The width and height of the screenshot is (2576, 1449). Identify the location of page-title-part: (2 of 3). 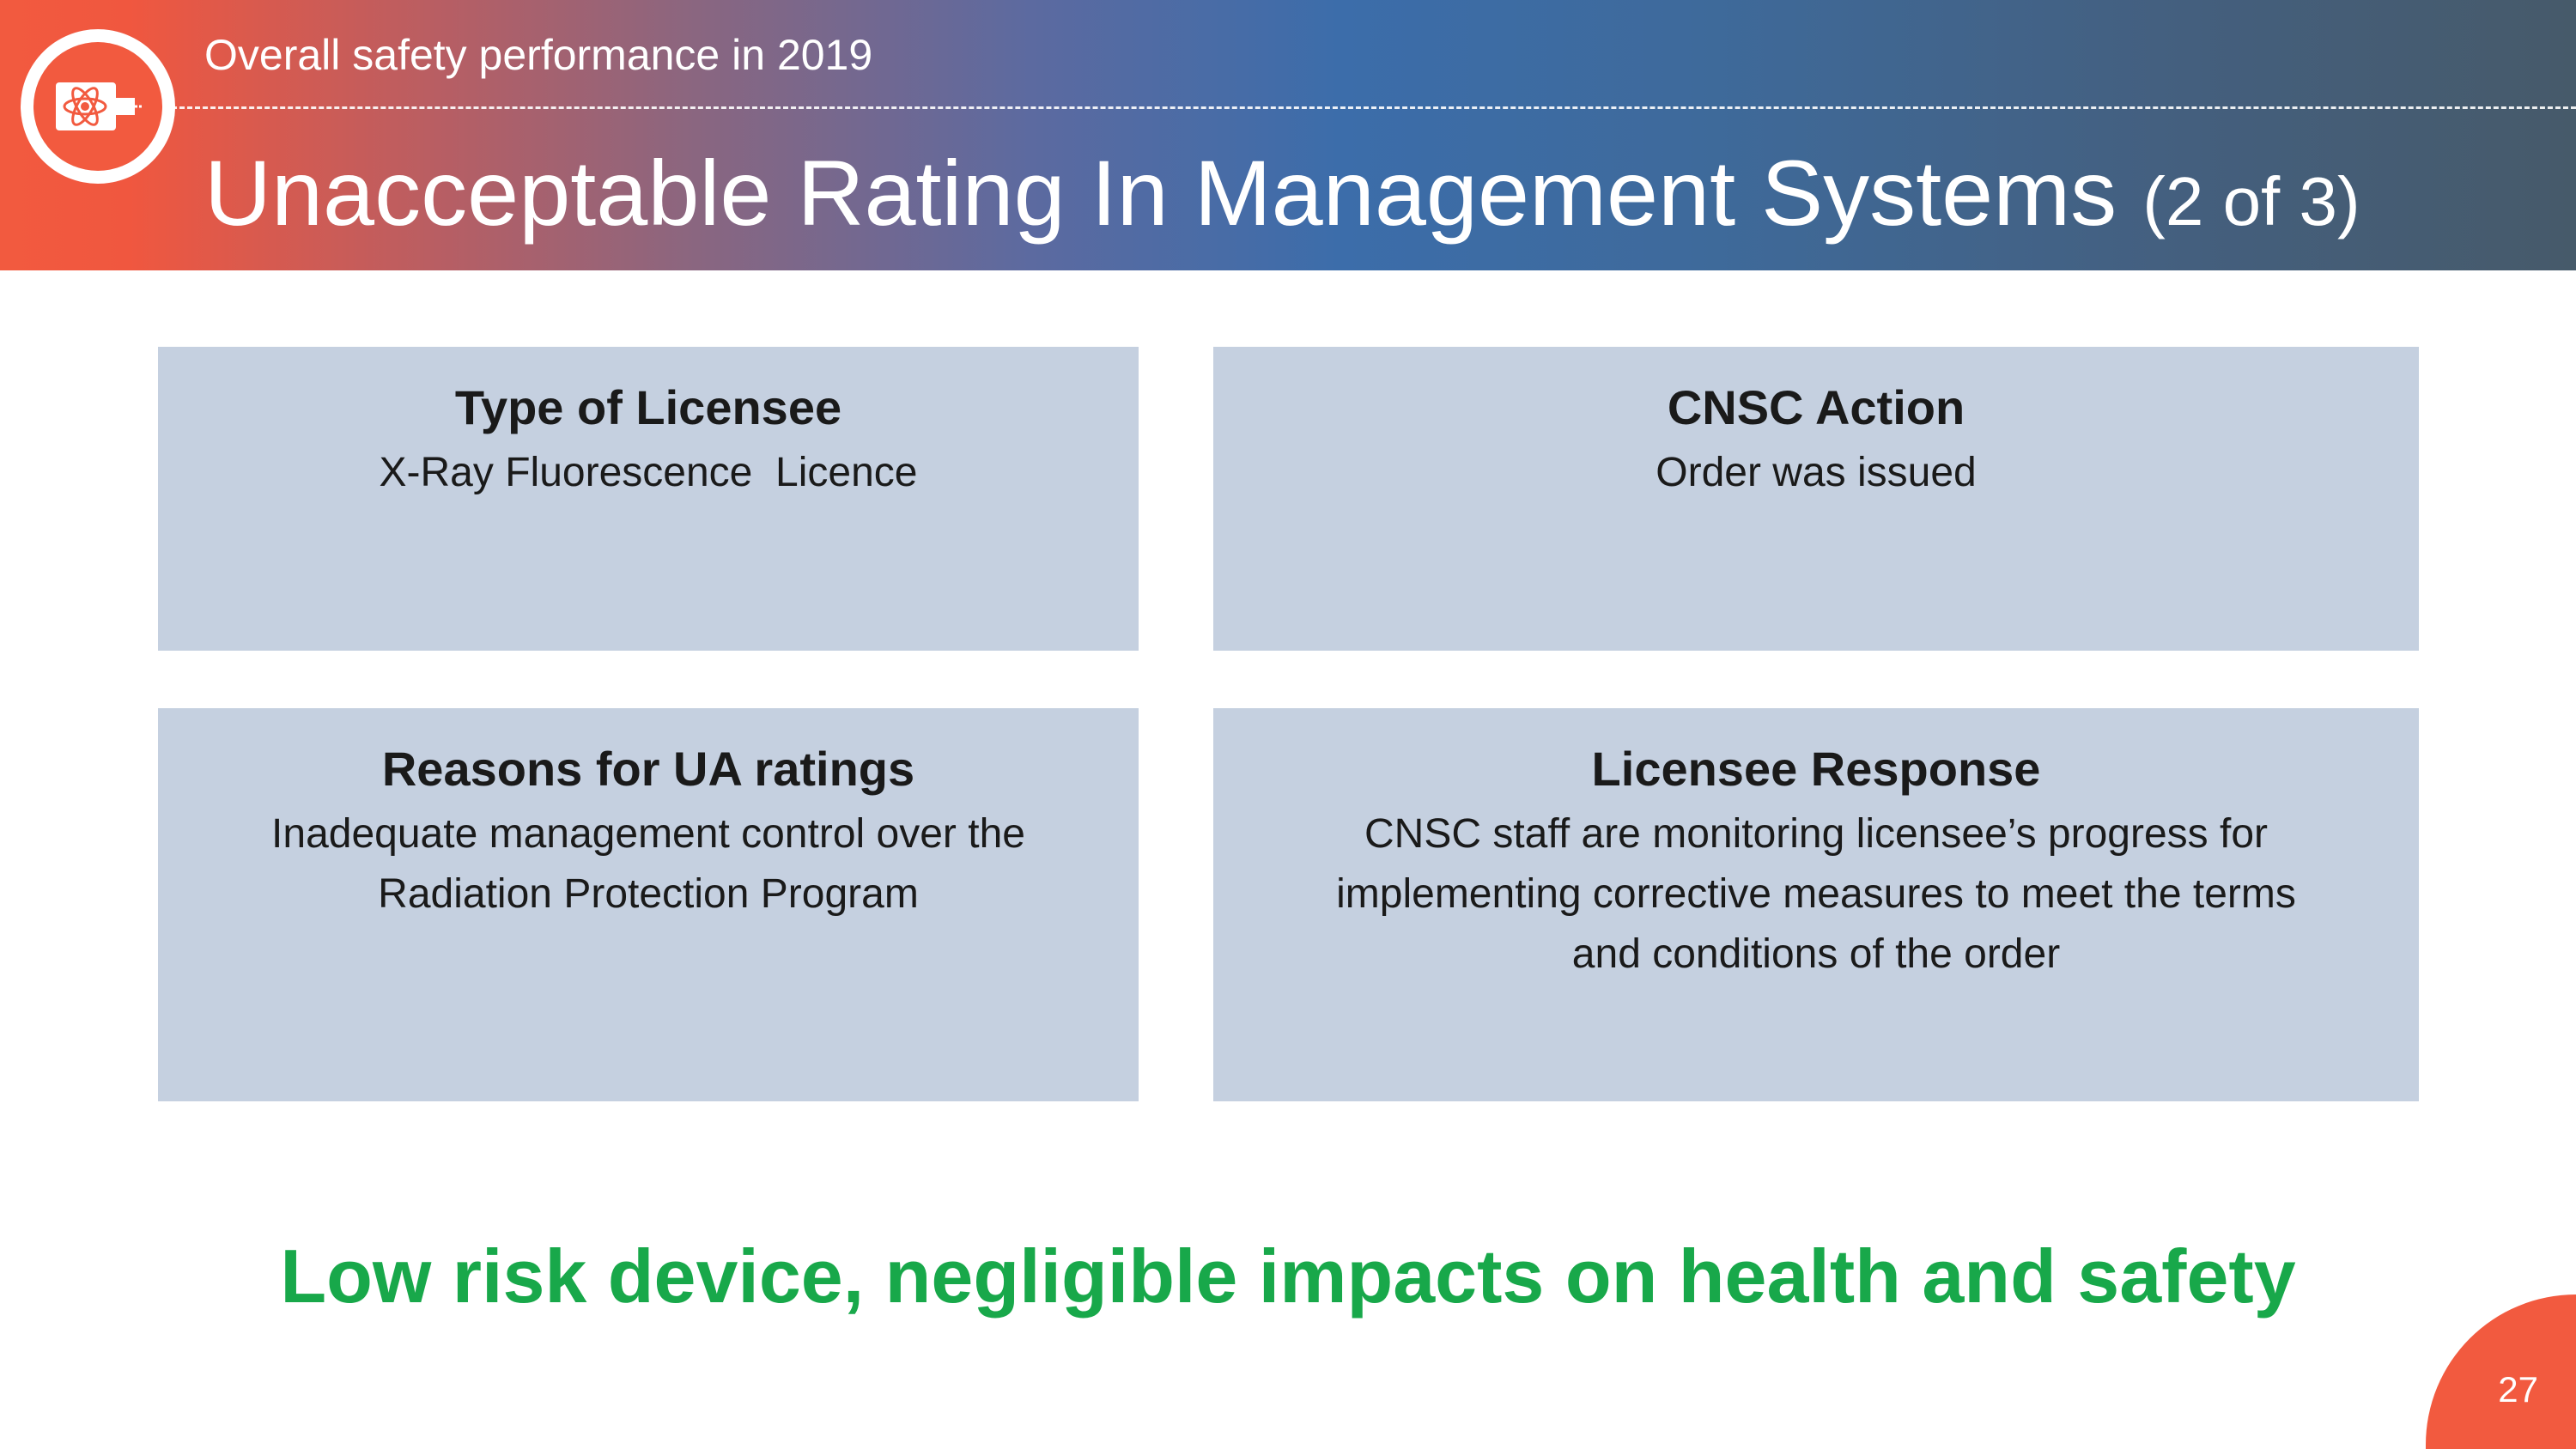
(2251, 201).